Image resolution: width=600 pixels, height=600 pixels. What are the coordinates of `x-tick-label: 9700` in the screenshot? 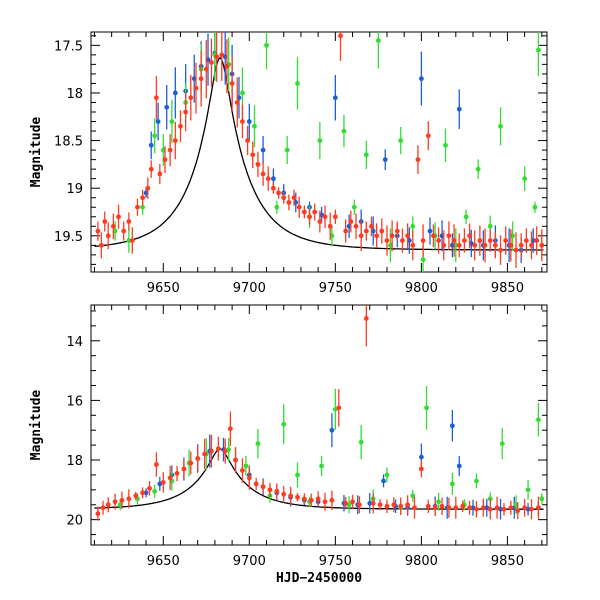 It's located at (249, 288).